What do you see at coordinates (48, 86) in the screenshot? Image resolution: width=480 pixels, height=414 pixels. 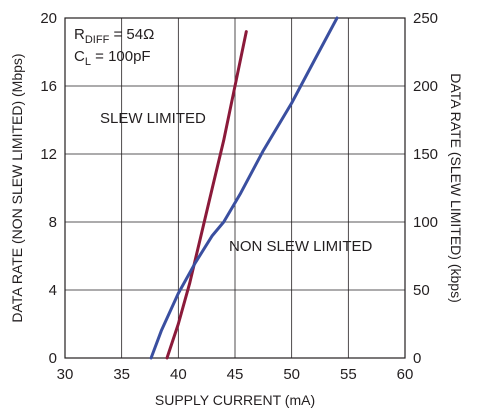 I see `y-tick-label-left: 16` at bounding box center [48, 86].